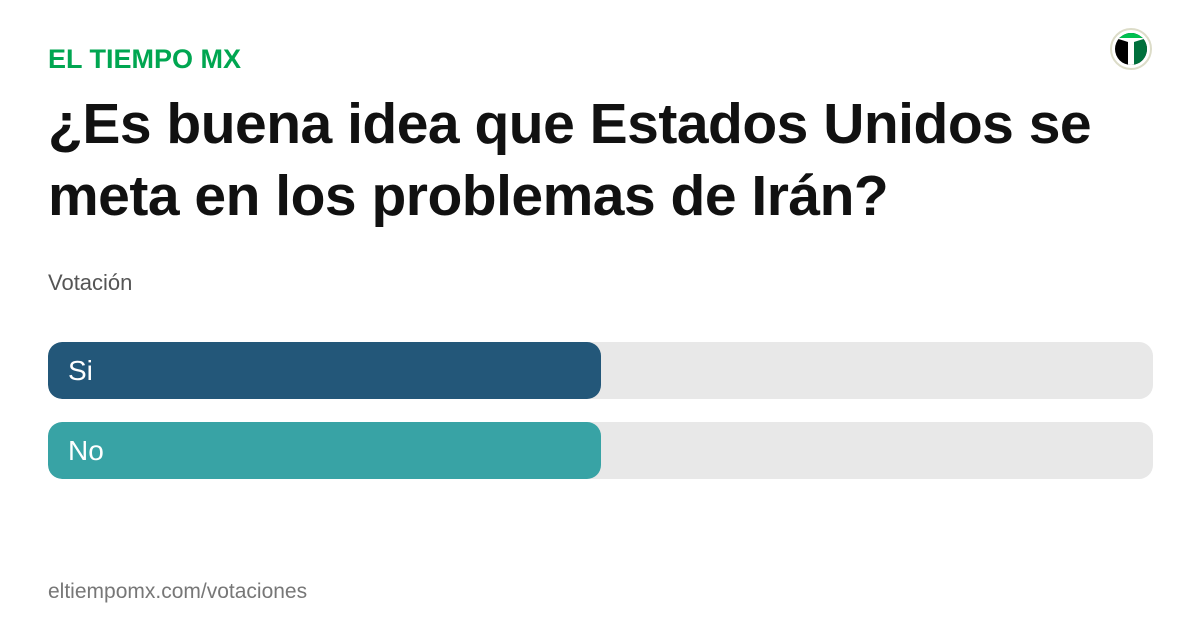  I want to click on footer-url: eltiempomx.com/votaciones, so click(178, 591).